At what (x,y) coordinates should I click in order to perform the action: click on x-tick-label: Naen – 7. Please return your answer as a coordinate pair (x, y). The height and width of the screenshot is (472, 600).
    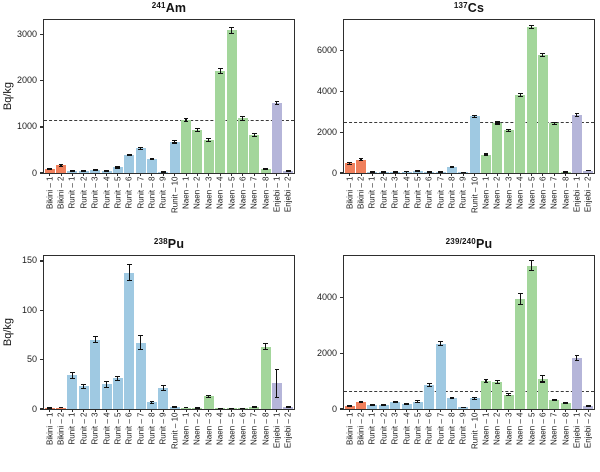
    Looking at the image, I should click on (554, 428).